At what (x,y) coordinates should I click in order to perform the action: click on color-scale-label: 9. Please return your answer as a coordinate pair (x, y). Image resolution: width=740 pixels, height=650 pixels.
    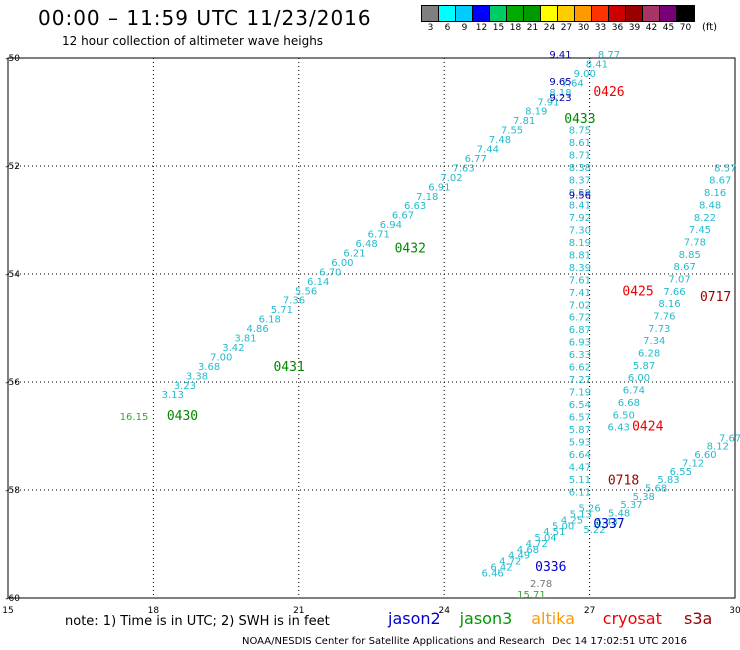
    Looking at the image, I should click on (464, 28).